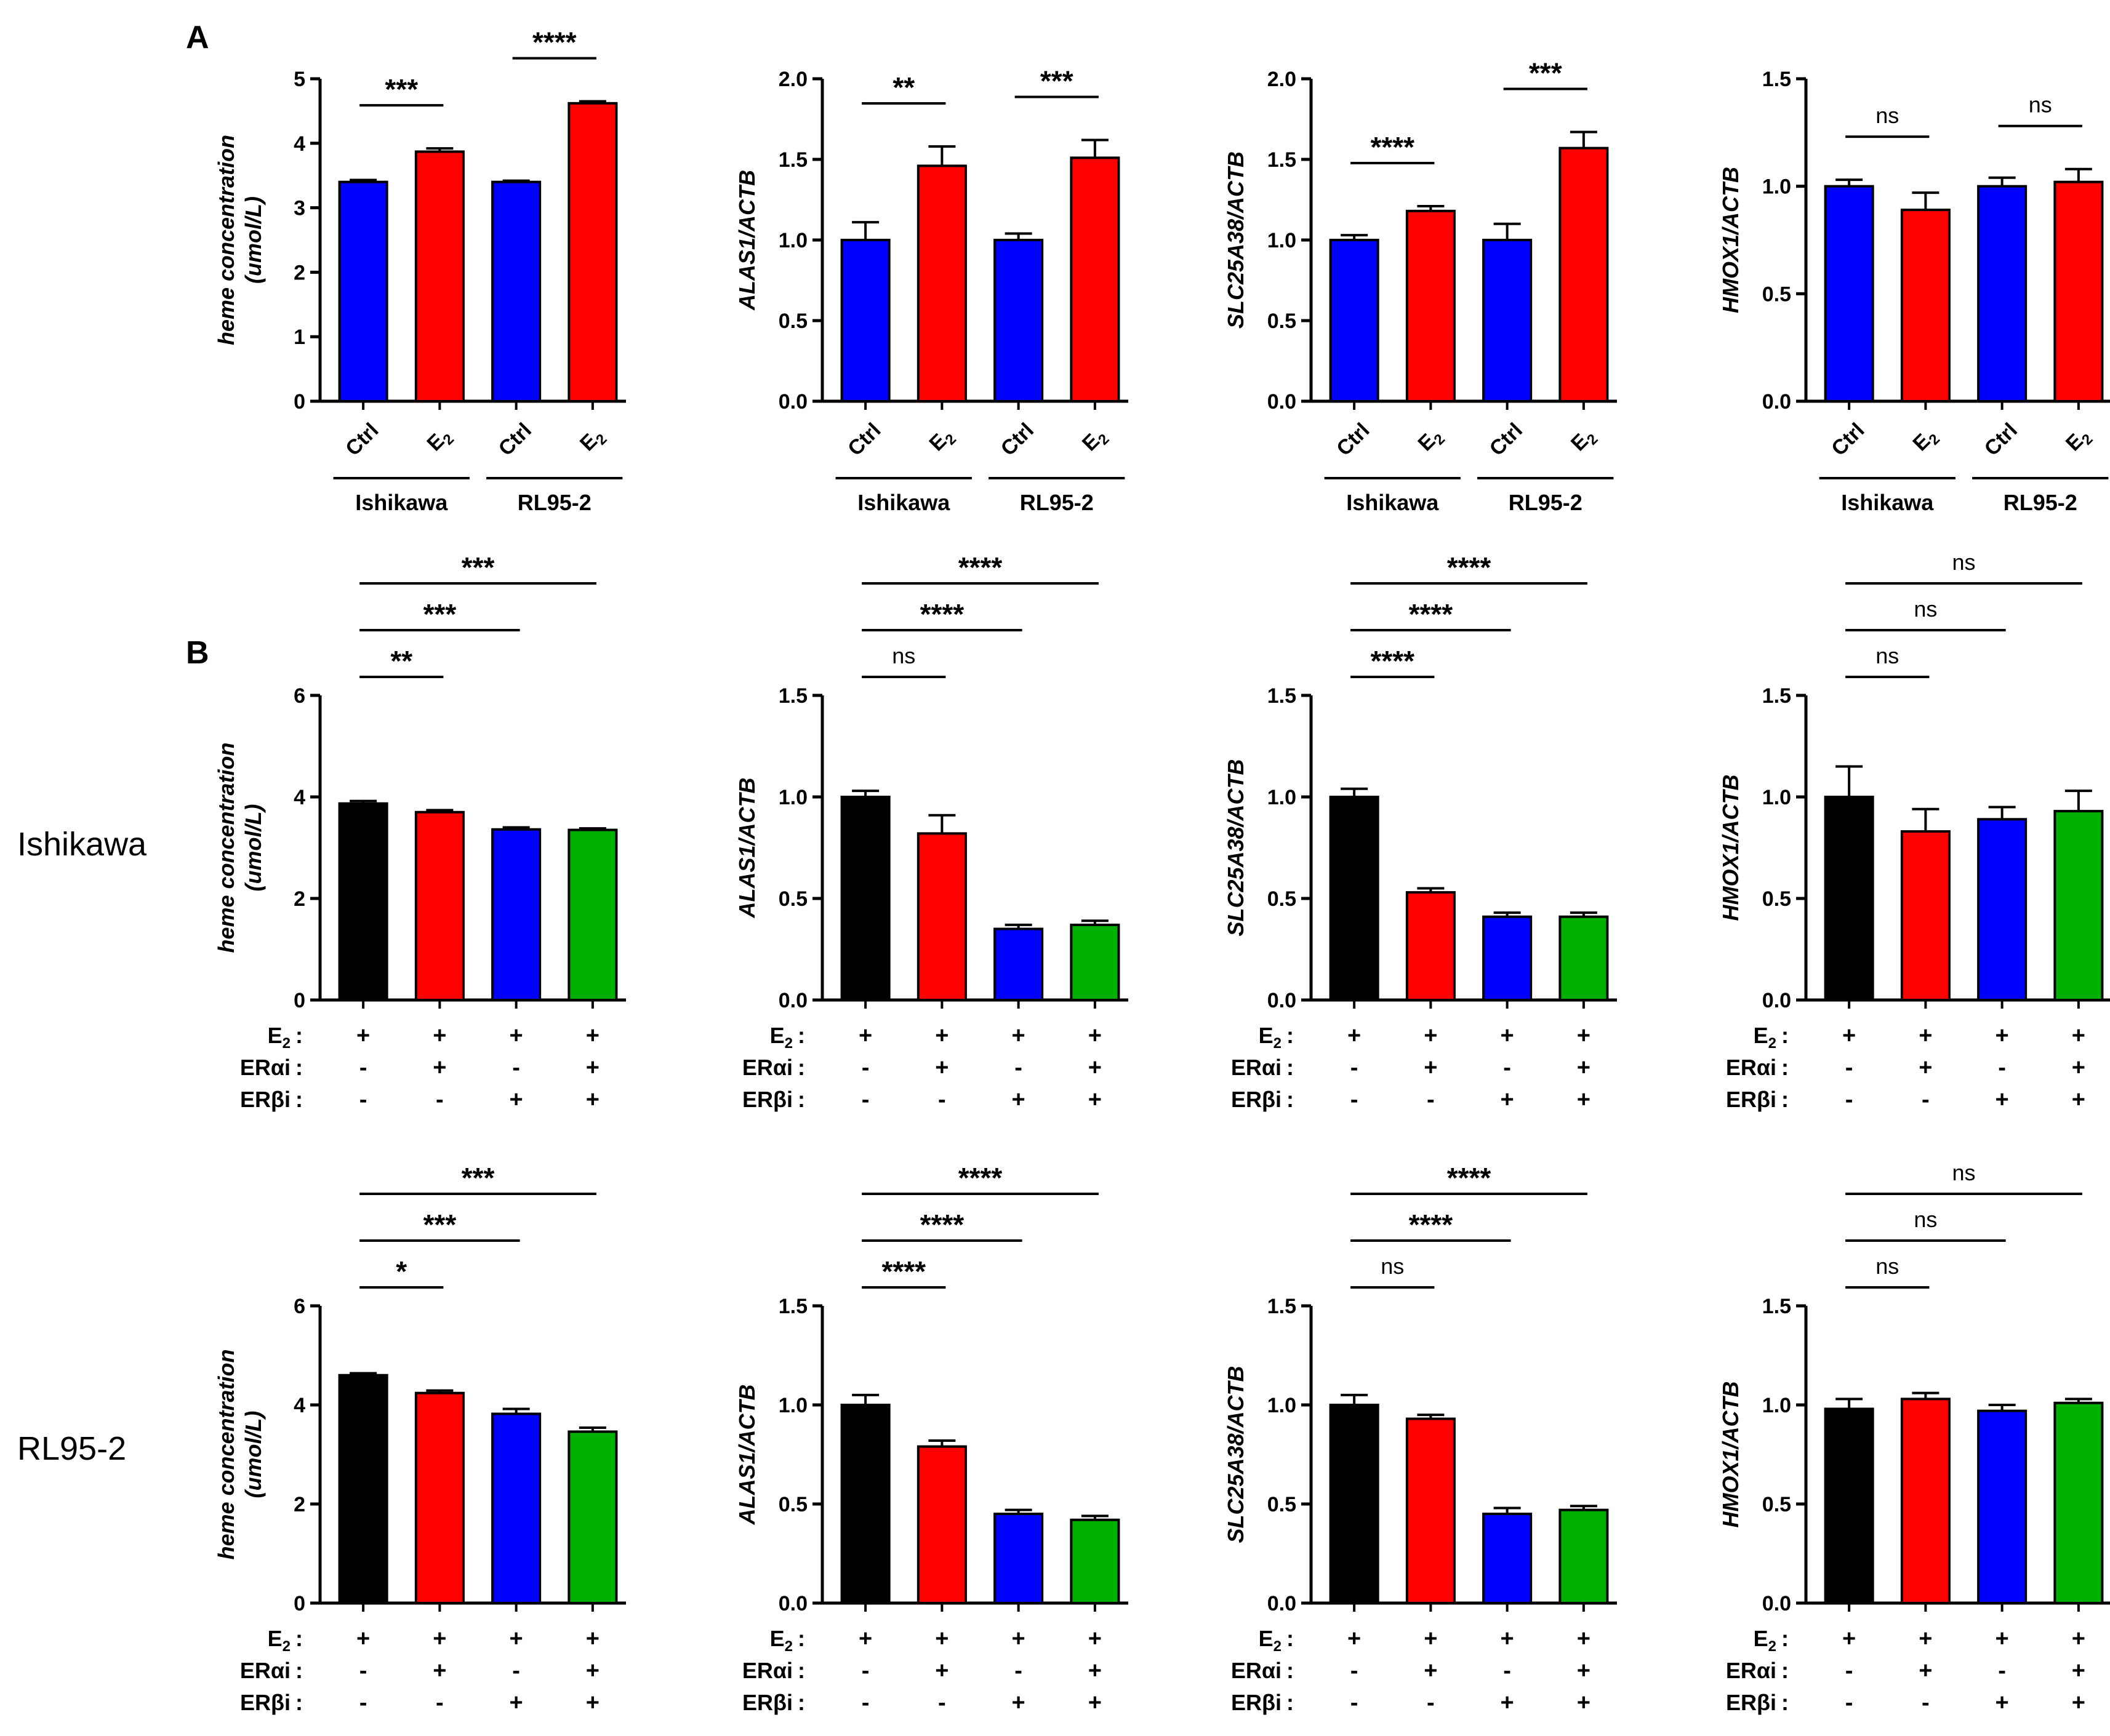 The height and width of the screenshot is (1736, 2110). Describe the element at coordinates (299, 402) in the screenshot. I see `y-tick-label: 0` at that location.